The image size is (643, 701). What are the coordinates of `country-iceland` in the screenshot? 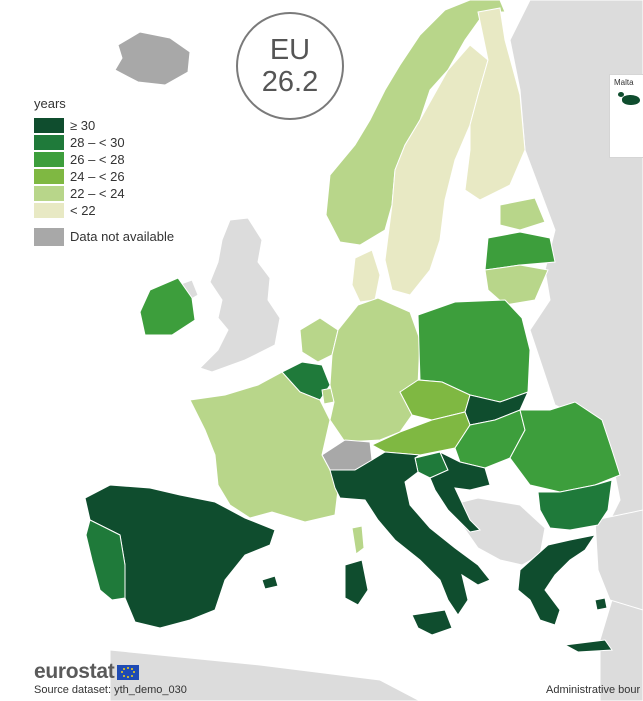 It's located at (152, 58).